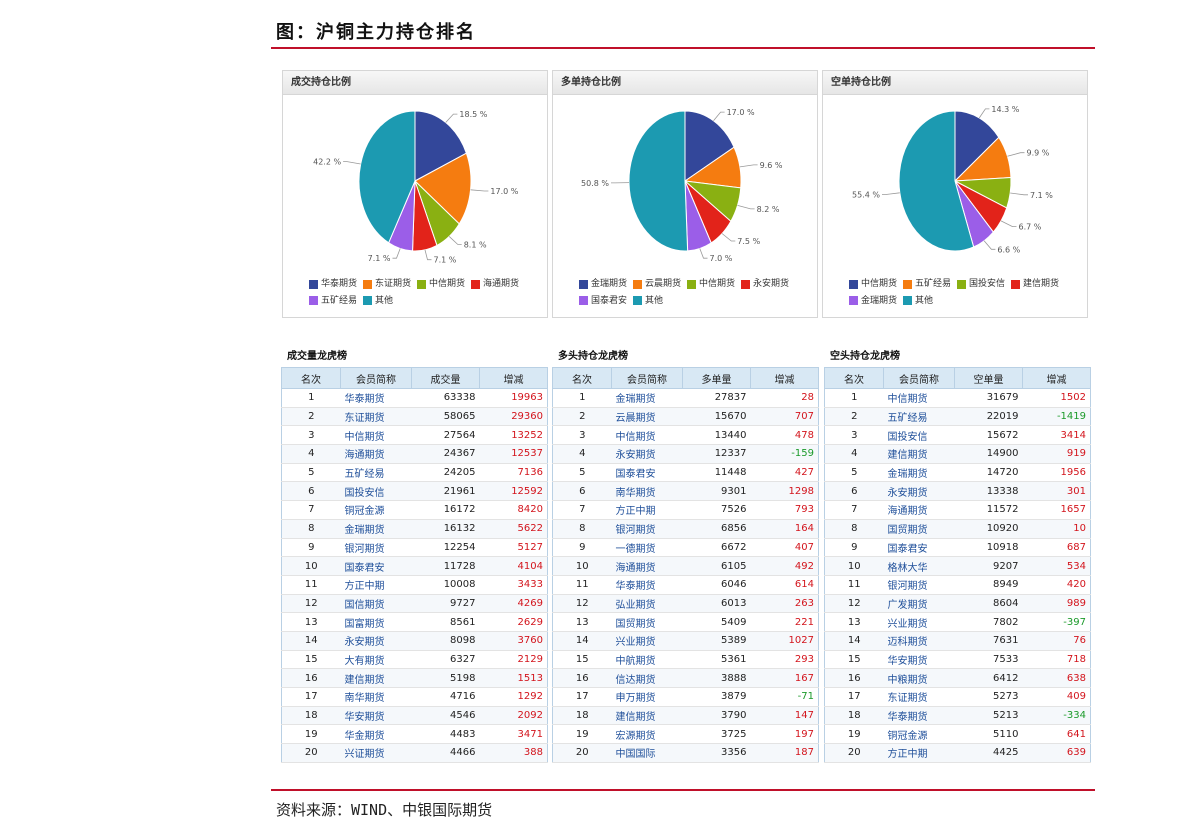 The width and height of the screenshot is (1191, 839). Describe the element at coordinates (376, 753) in the screenshot. I see `member-name-link: 兴证期货` at that location.